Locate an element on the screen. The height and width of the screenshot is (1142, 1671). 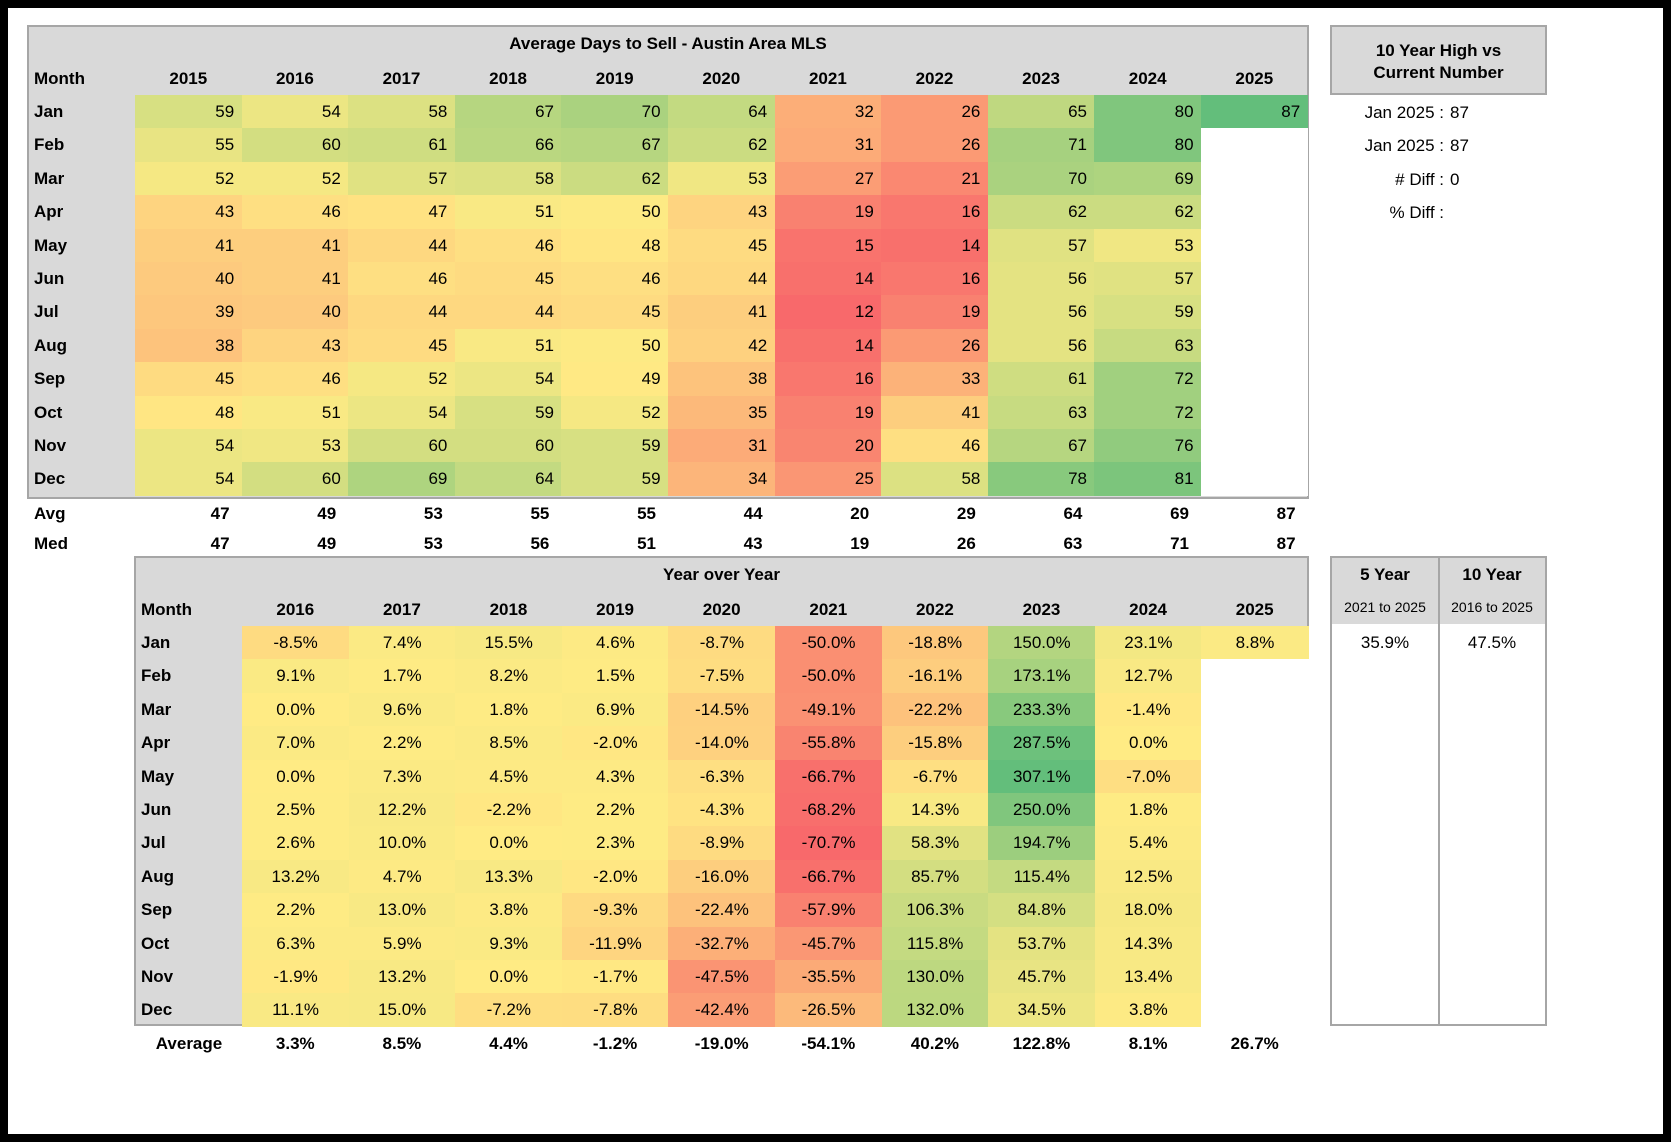
heat-cell: 67 is located at coordinates (1041, 446).